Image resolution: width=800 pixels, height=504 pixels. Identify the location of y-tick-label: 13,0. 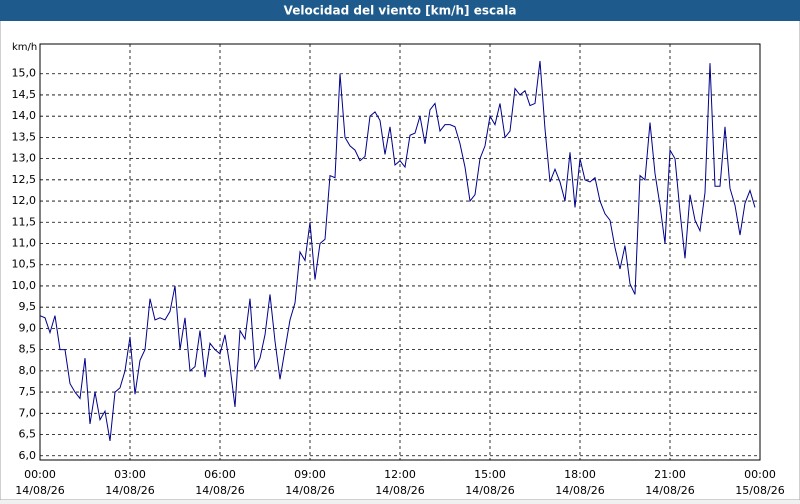
(24, 158).